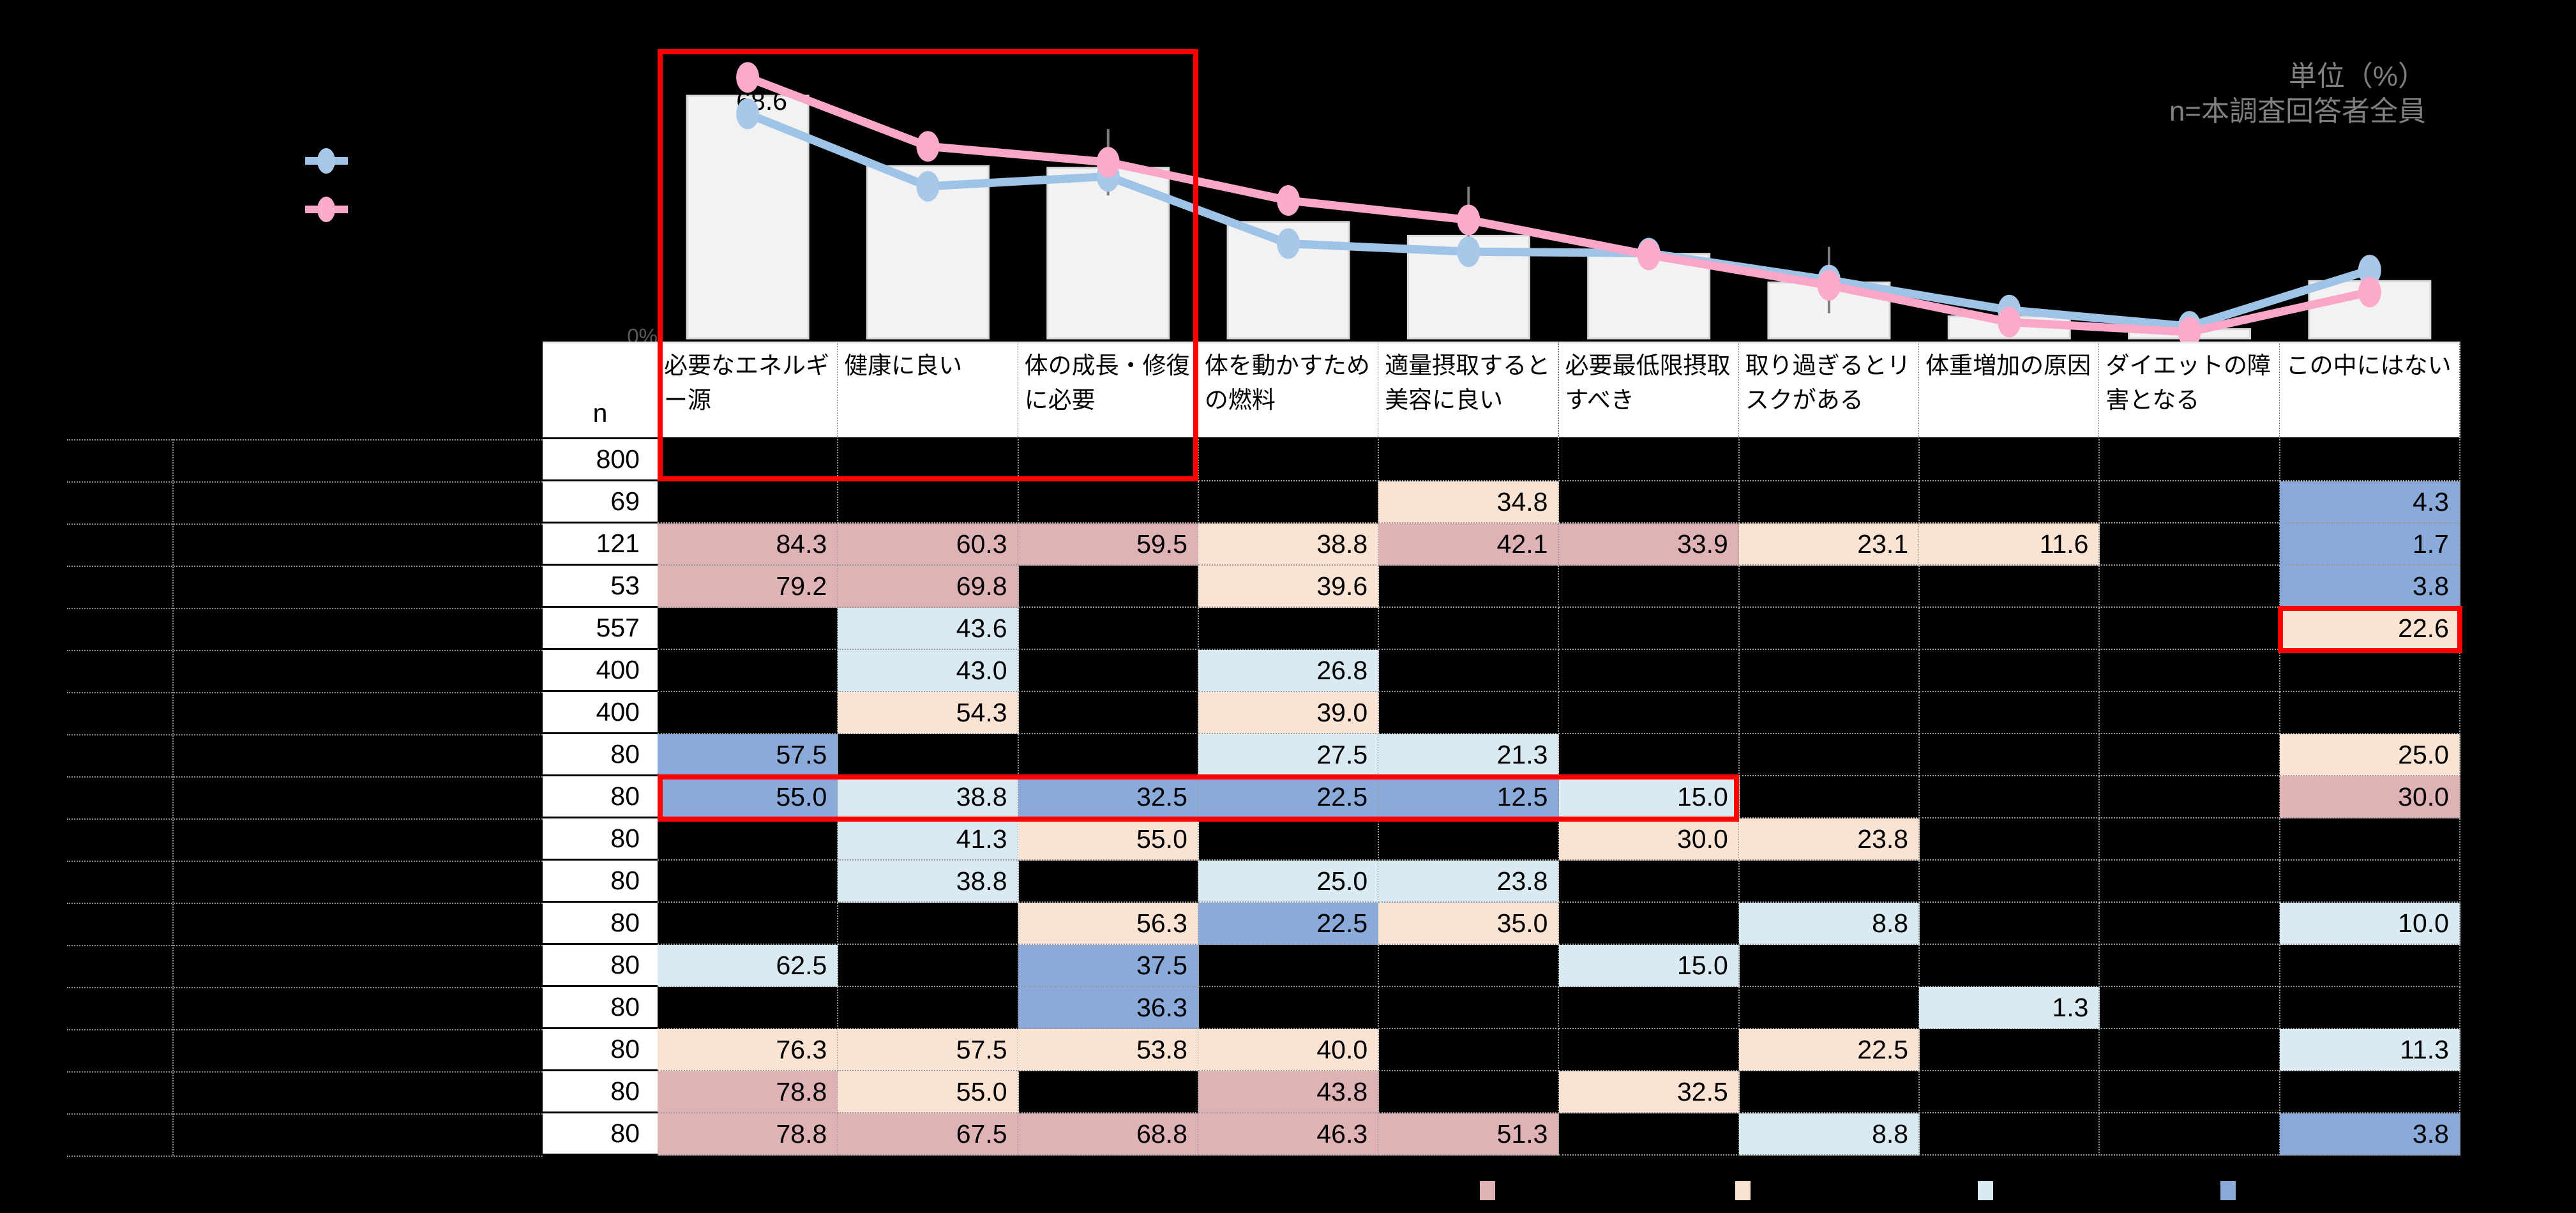 The image size is (2576, 1213). What do you see at coordinates (748, 1134) in the screenshot?
I see `table-cell: 78.8` at bounding box center [748, 1134].